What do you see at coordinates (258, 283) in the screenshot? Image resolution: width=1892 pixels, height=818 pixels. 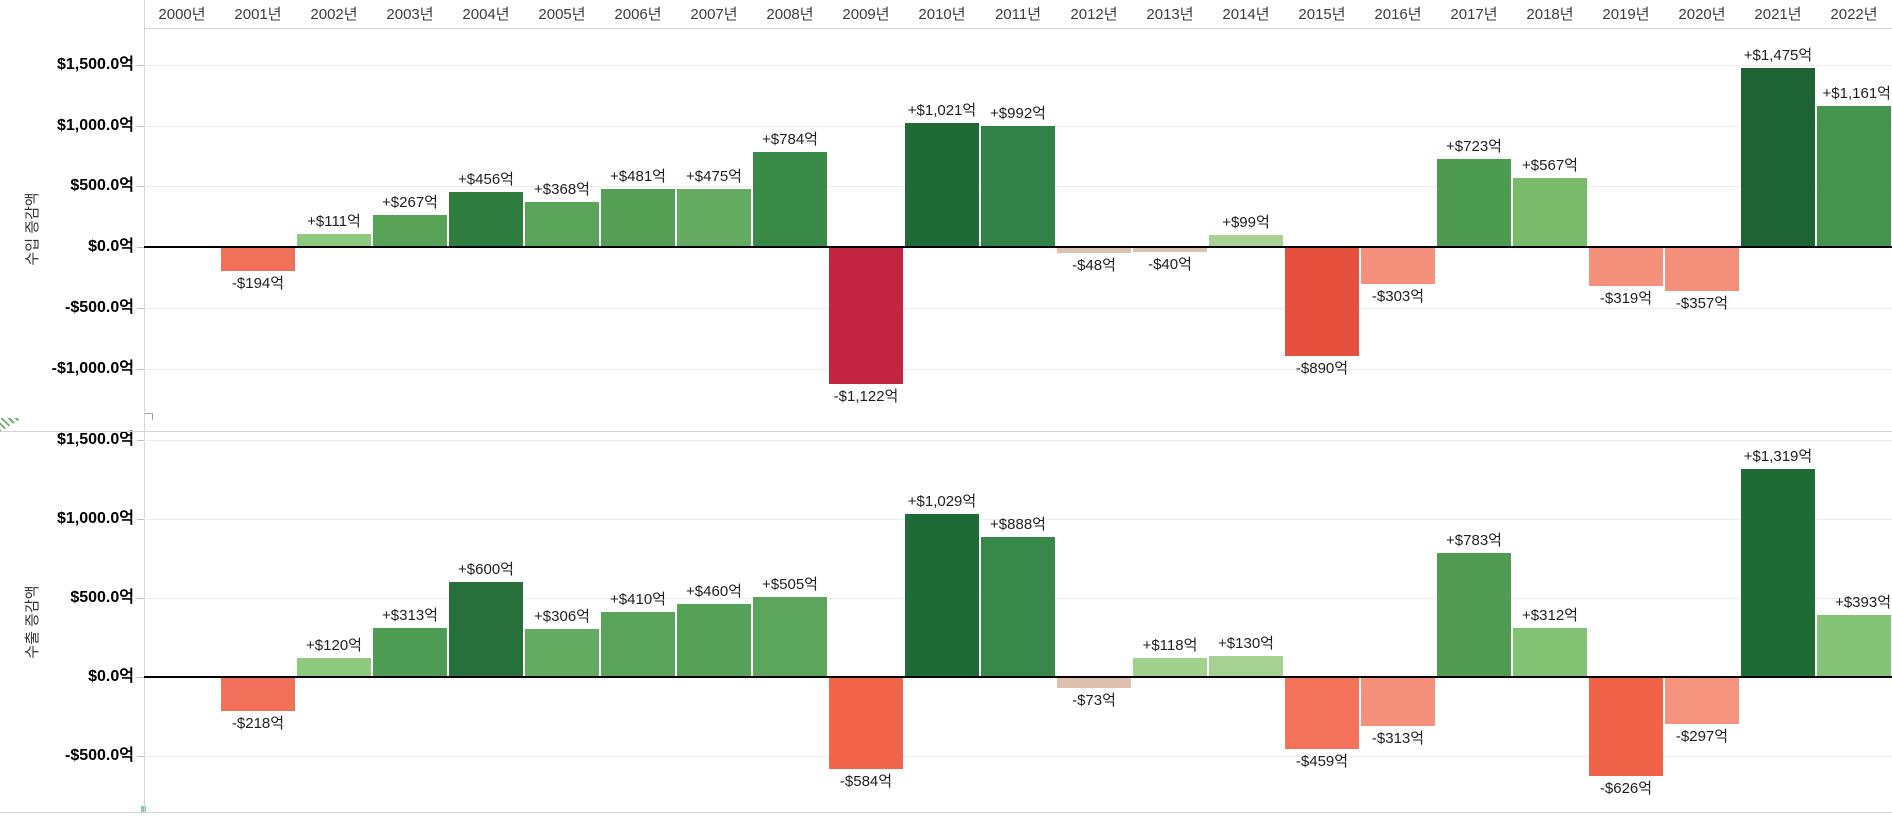 I see `bar-value-label: -$194억` at bounding box center [258, 283].